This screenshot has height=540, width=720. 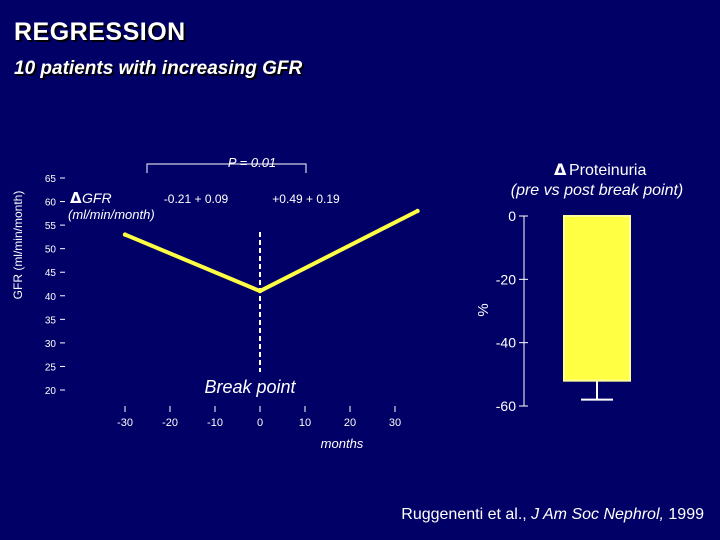 I want to click on bar-y-tick-label: -20, so click(x=506, y=279).